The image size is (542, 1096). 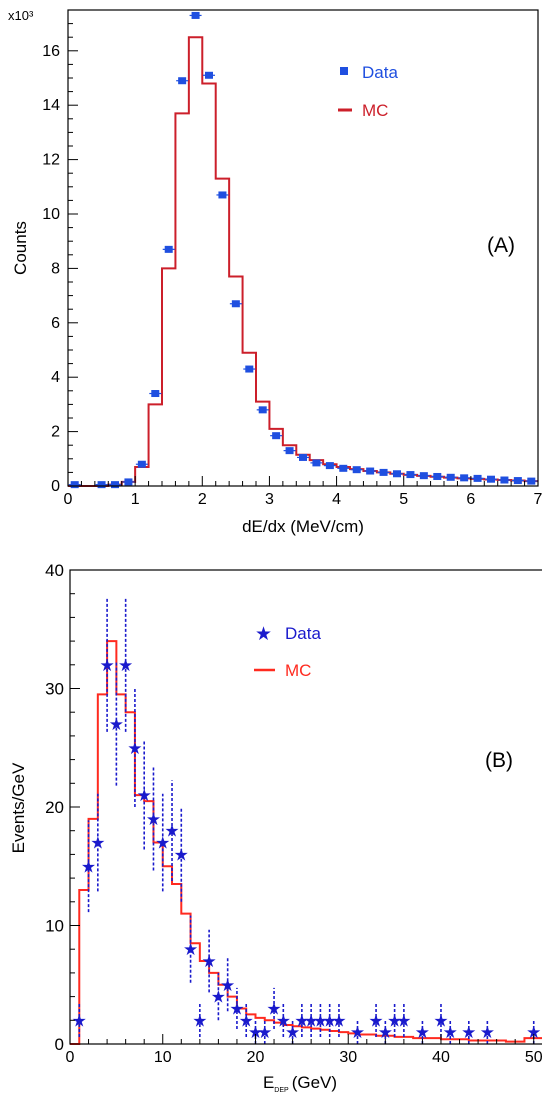 I want to click on panel-b-x-axis-label-unit: (GeV), so click(x=314, y=1082).